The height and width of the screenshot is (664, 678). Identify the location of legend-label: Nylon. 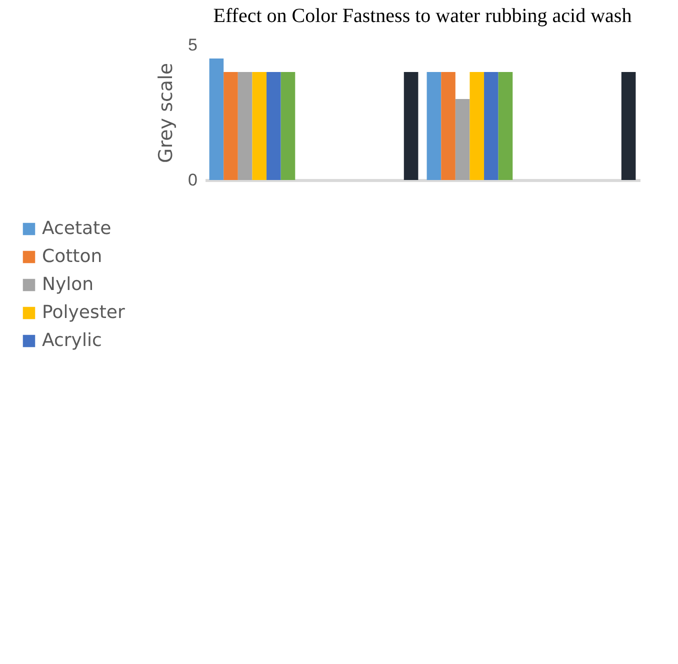
(68, 284).